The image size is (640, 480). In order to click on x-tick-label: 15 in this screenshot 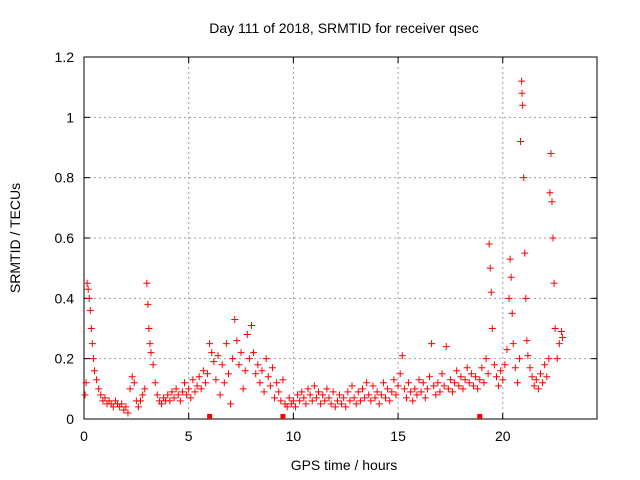, I will do `click(398, 436)`.